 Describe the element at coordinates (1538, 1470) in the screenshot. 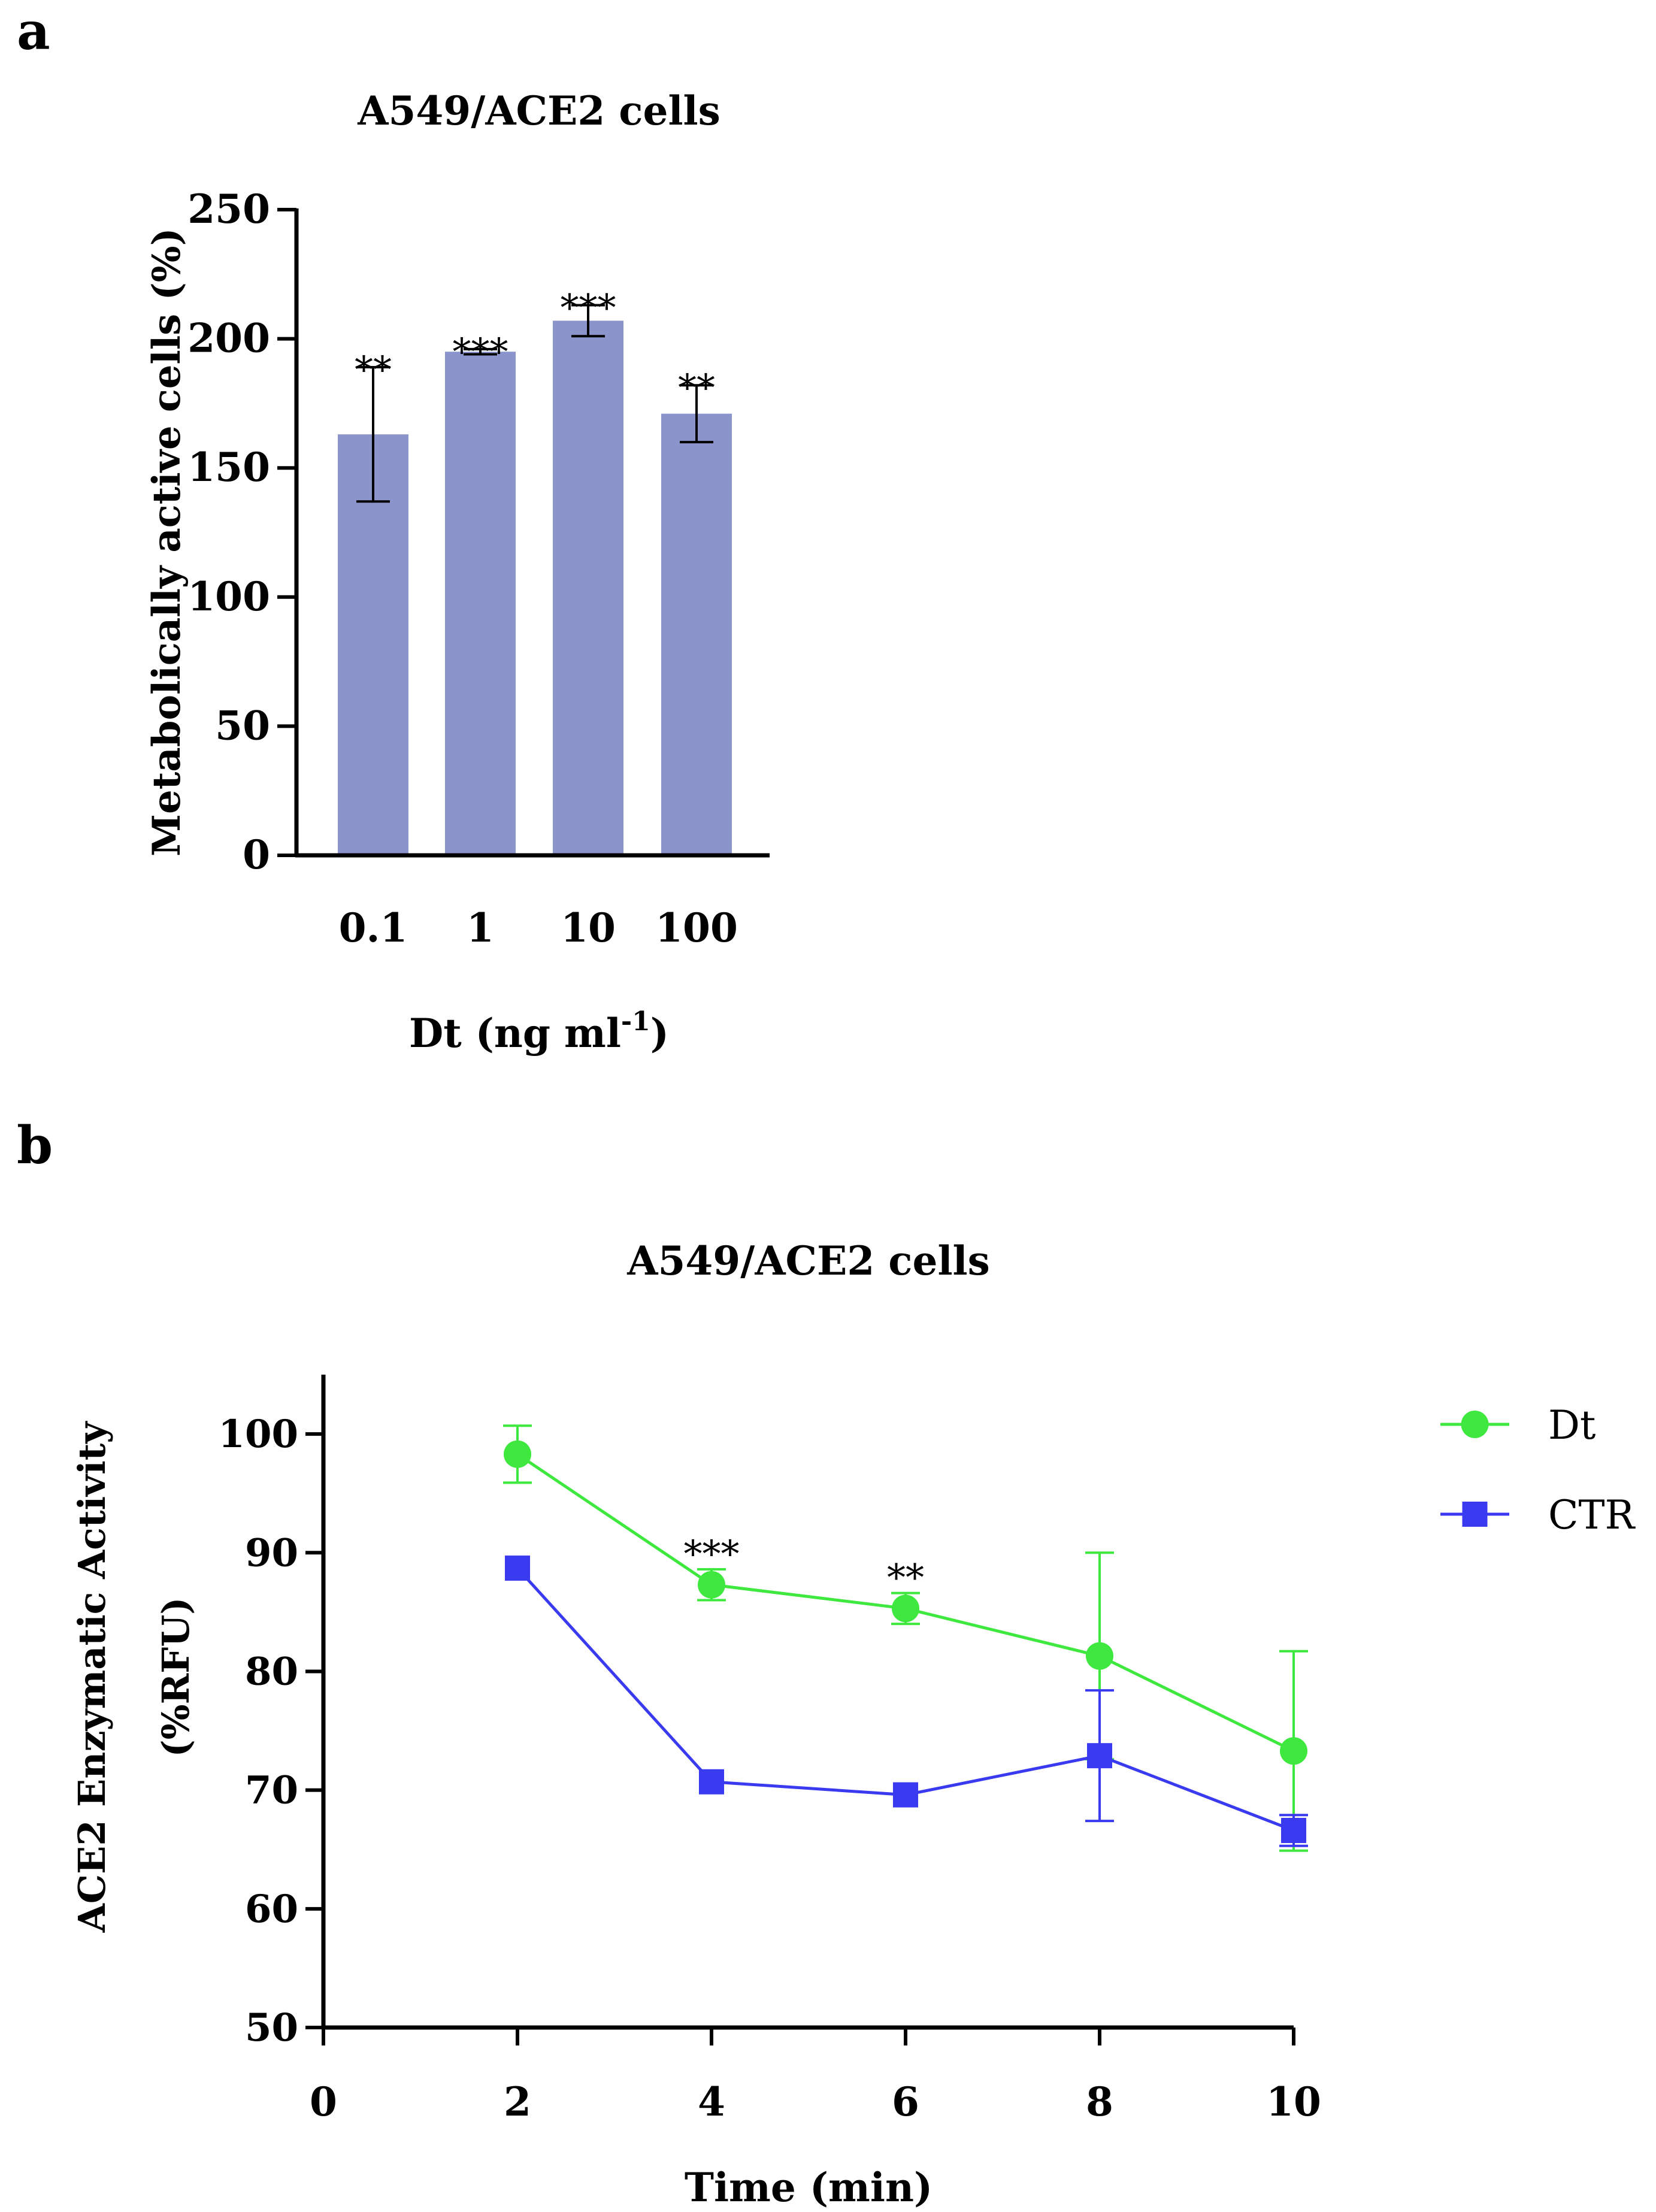

I see `chart-b-legend: Dt CTR` at that location.